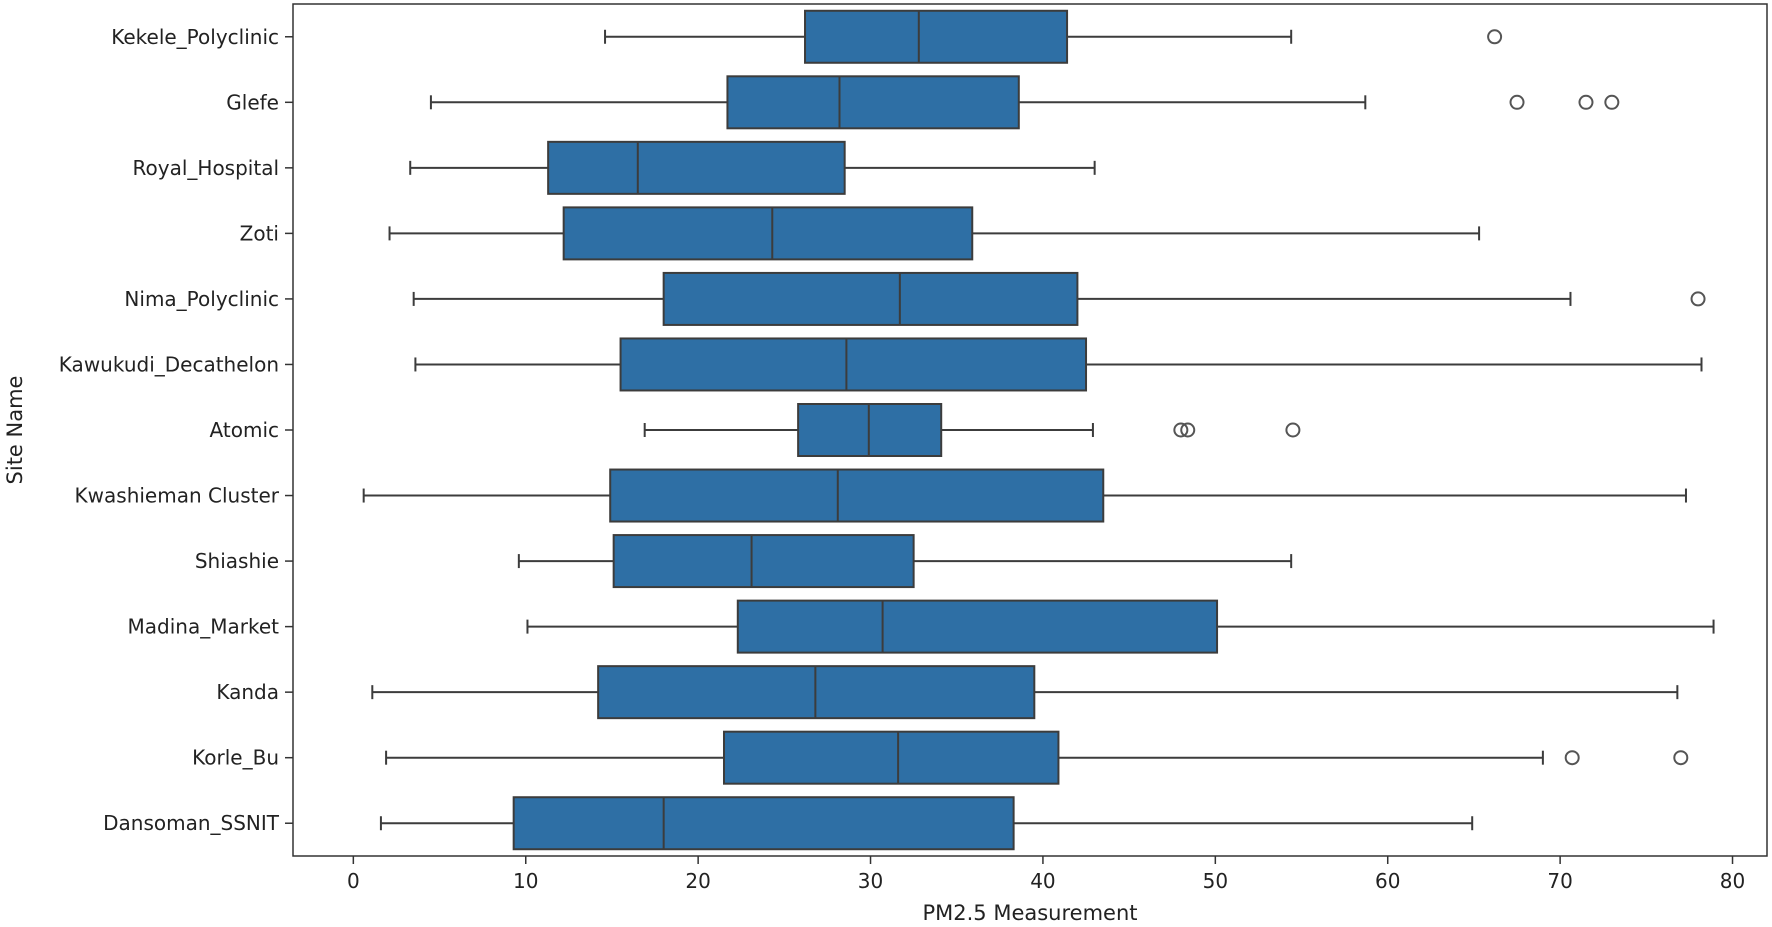 This screenshot has height=927, width=1772. I want to click on x-tick-label: 10, so click(525, 881).